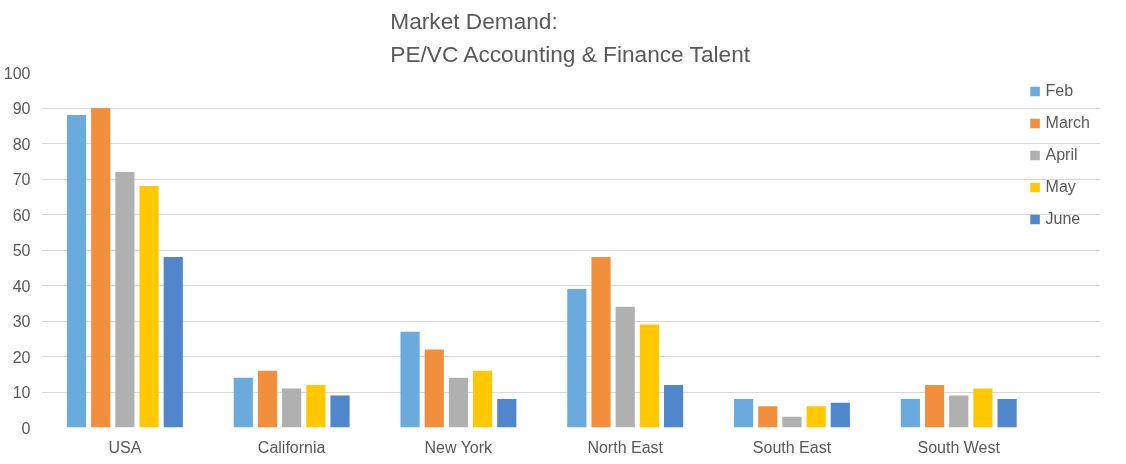 The image size is (1126, 464). Describe the element at coordinates (1061, 155) in the screenshot. I see `legend-label: April` at that location.